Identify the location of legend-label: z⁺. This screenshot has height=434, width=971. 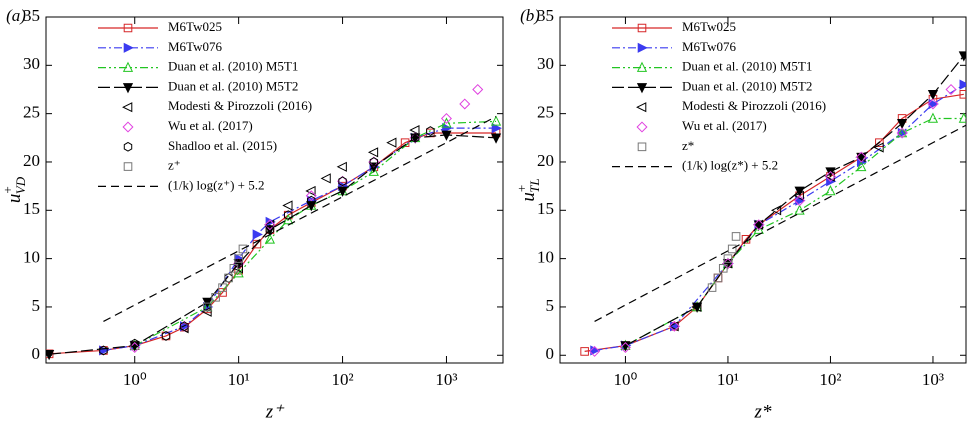
(174, 165).